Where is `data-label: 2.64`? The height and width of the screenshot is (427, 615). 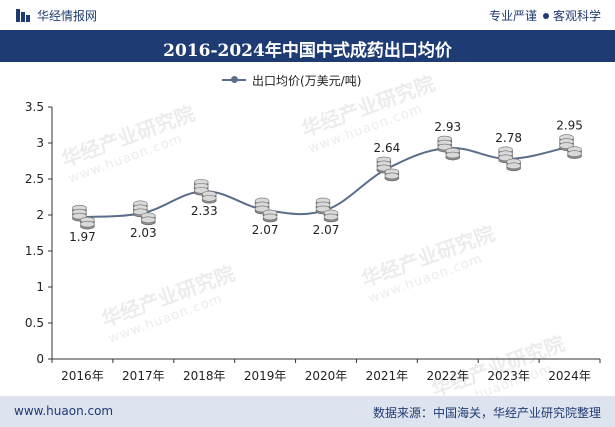 data-label: 2.64 is located at coordinates (387, 148).